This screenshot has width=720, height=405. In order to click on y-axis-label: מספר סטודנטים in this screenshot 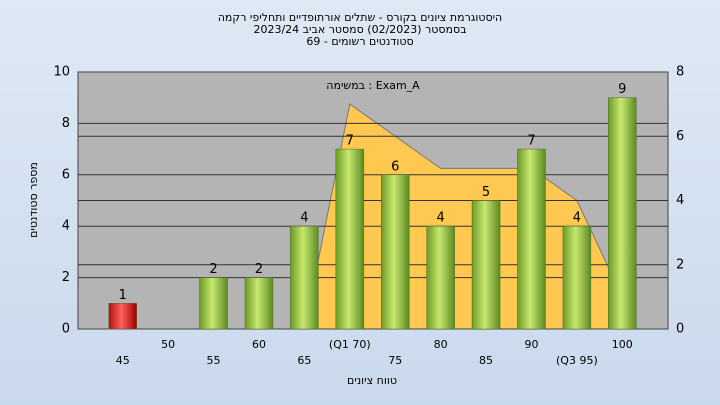, I will do `click(33, 200)`.